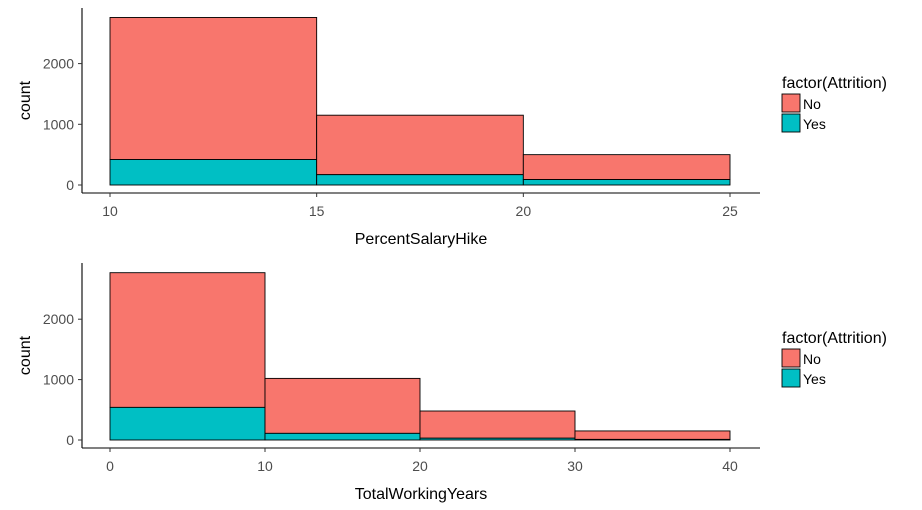 This screenshot has height=510, width=922. Describe the element at coordinates (110, 466) in the screenshot. I see `x-tick-label: 0` at that location.